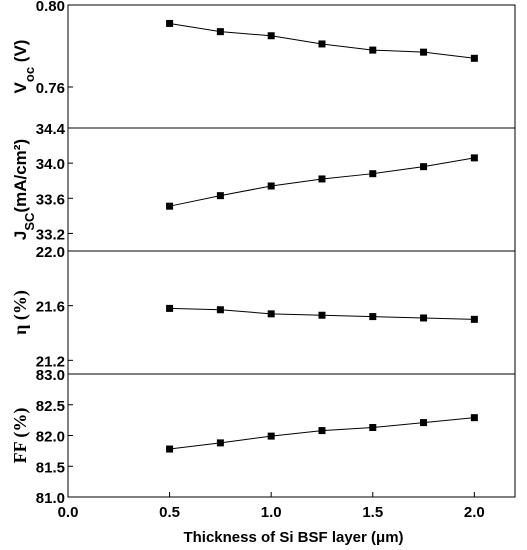  I want to click on y-axis-label-sub: SC, so click(29, 221).